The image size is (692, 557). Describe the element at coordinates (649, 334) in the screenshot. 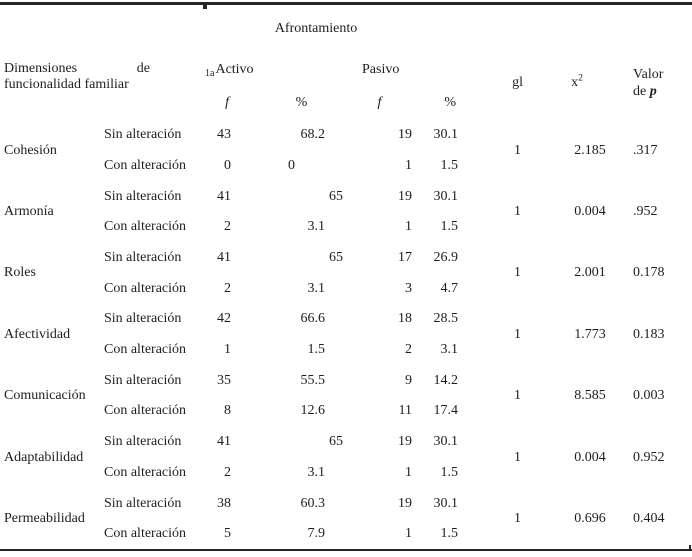

I see `cell-p-value: 0.183` at that location.